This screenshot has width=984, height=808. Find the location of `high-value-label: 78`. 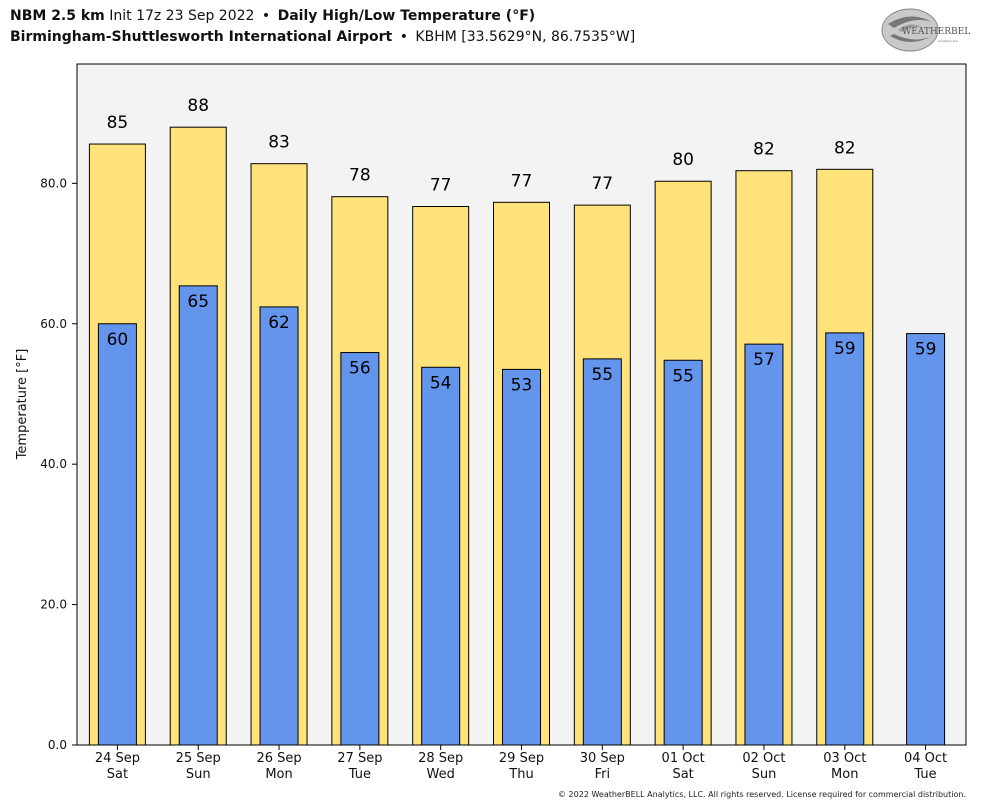

high-value-label: 78 is located at coordinates (360, 176).